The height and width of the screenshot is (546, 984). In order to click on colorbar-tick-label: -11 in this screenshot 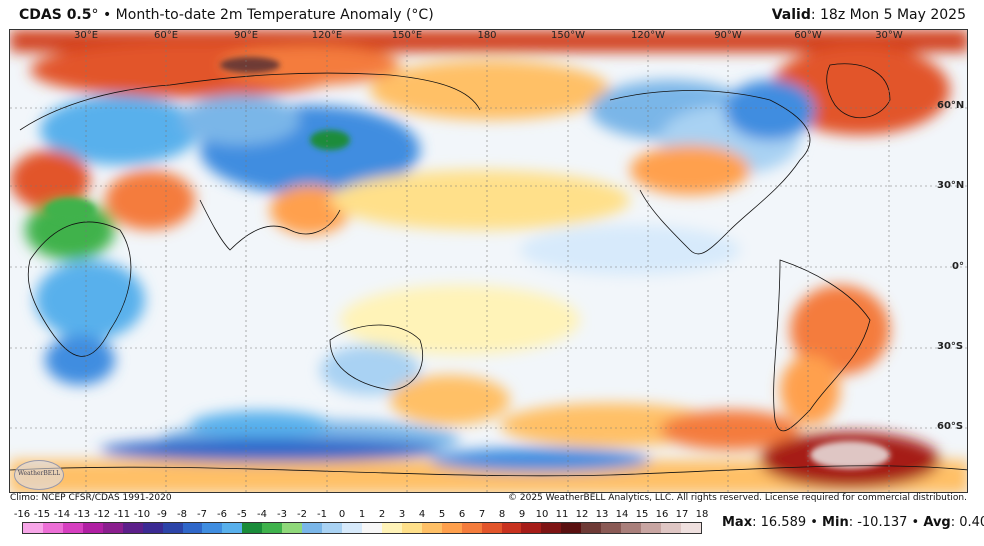, I will do `click(122, 514)`.